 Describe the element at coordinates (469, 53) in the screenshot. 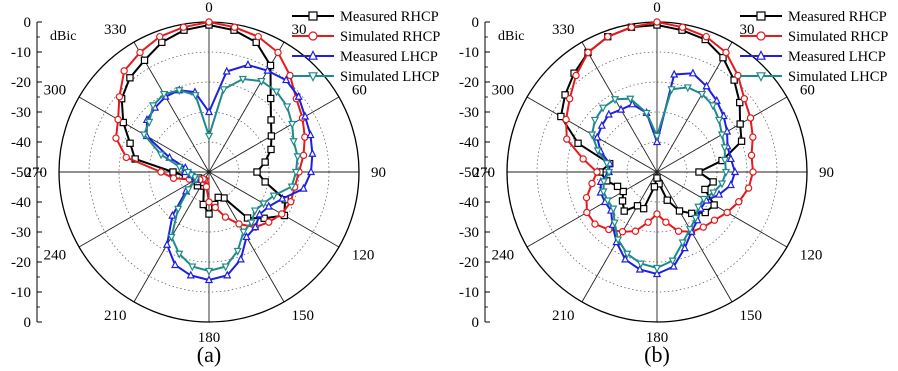

I see `r-tick-label: -10` at that location.